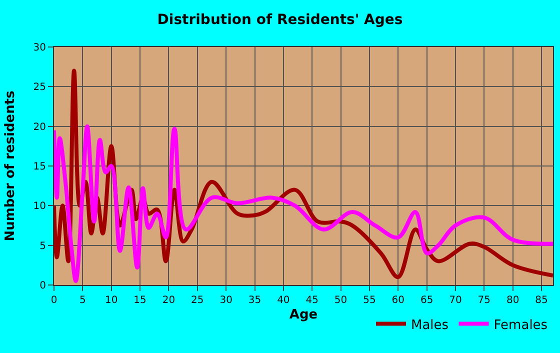 The height and width of the screenshot is (353, 560). What do you see at coordinates (341, 300) in the screenshot?
I see `x-tick-label: 50` at bounding box center [341, 300].